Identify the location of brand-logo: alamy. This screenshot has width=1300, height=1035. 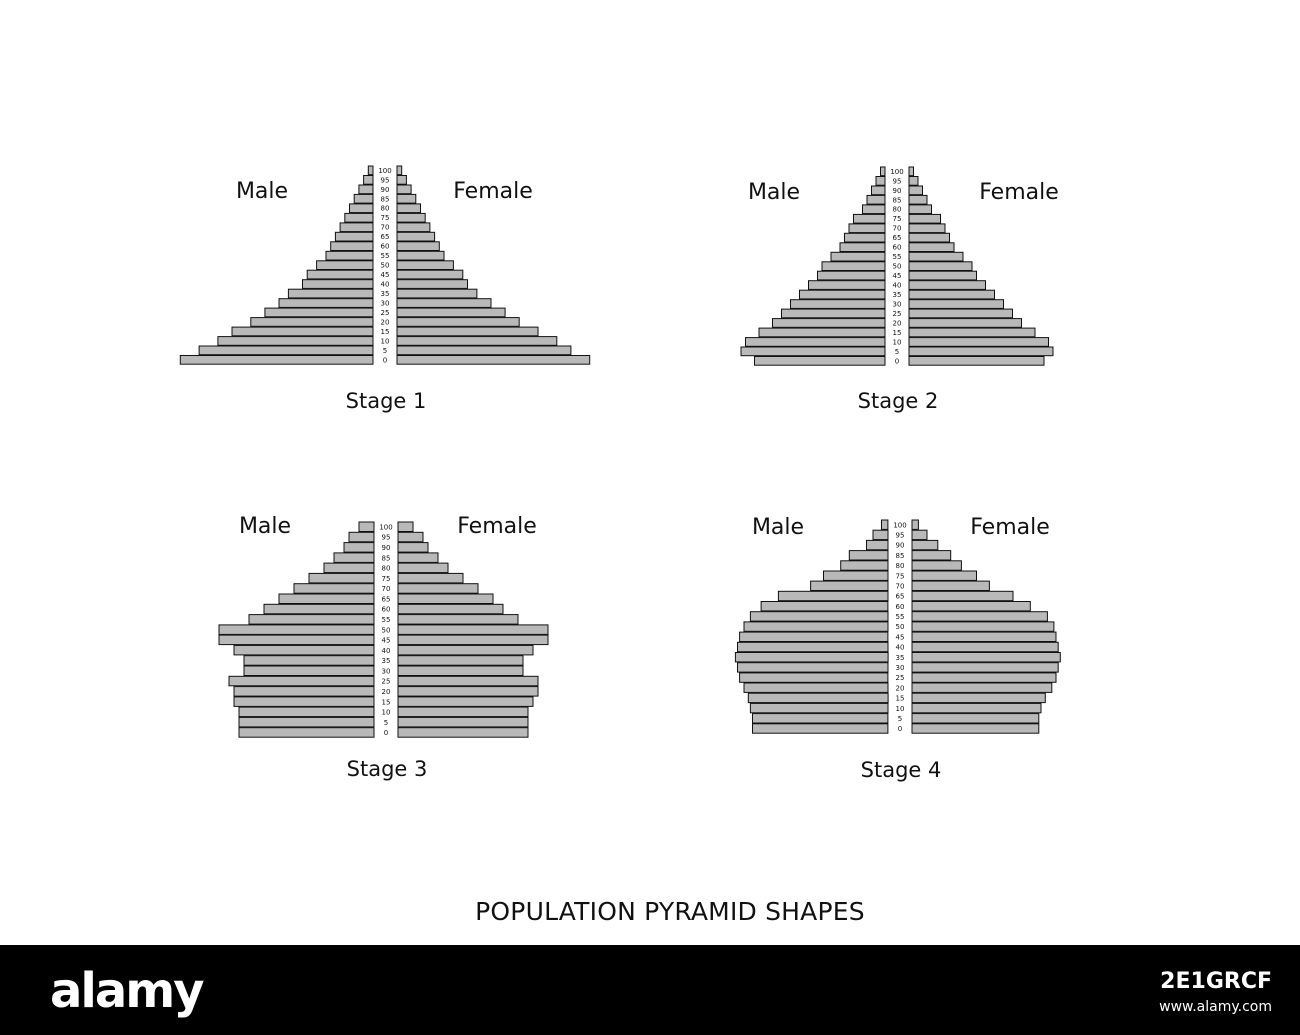
(127, 991).